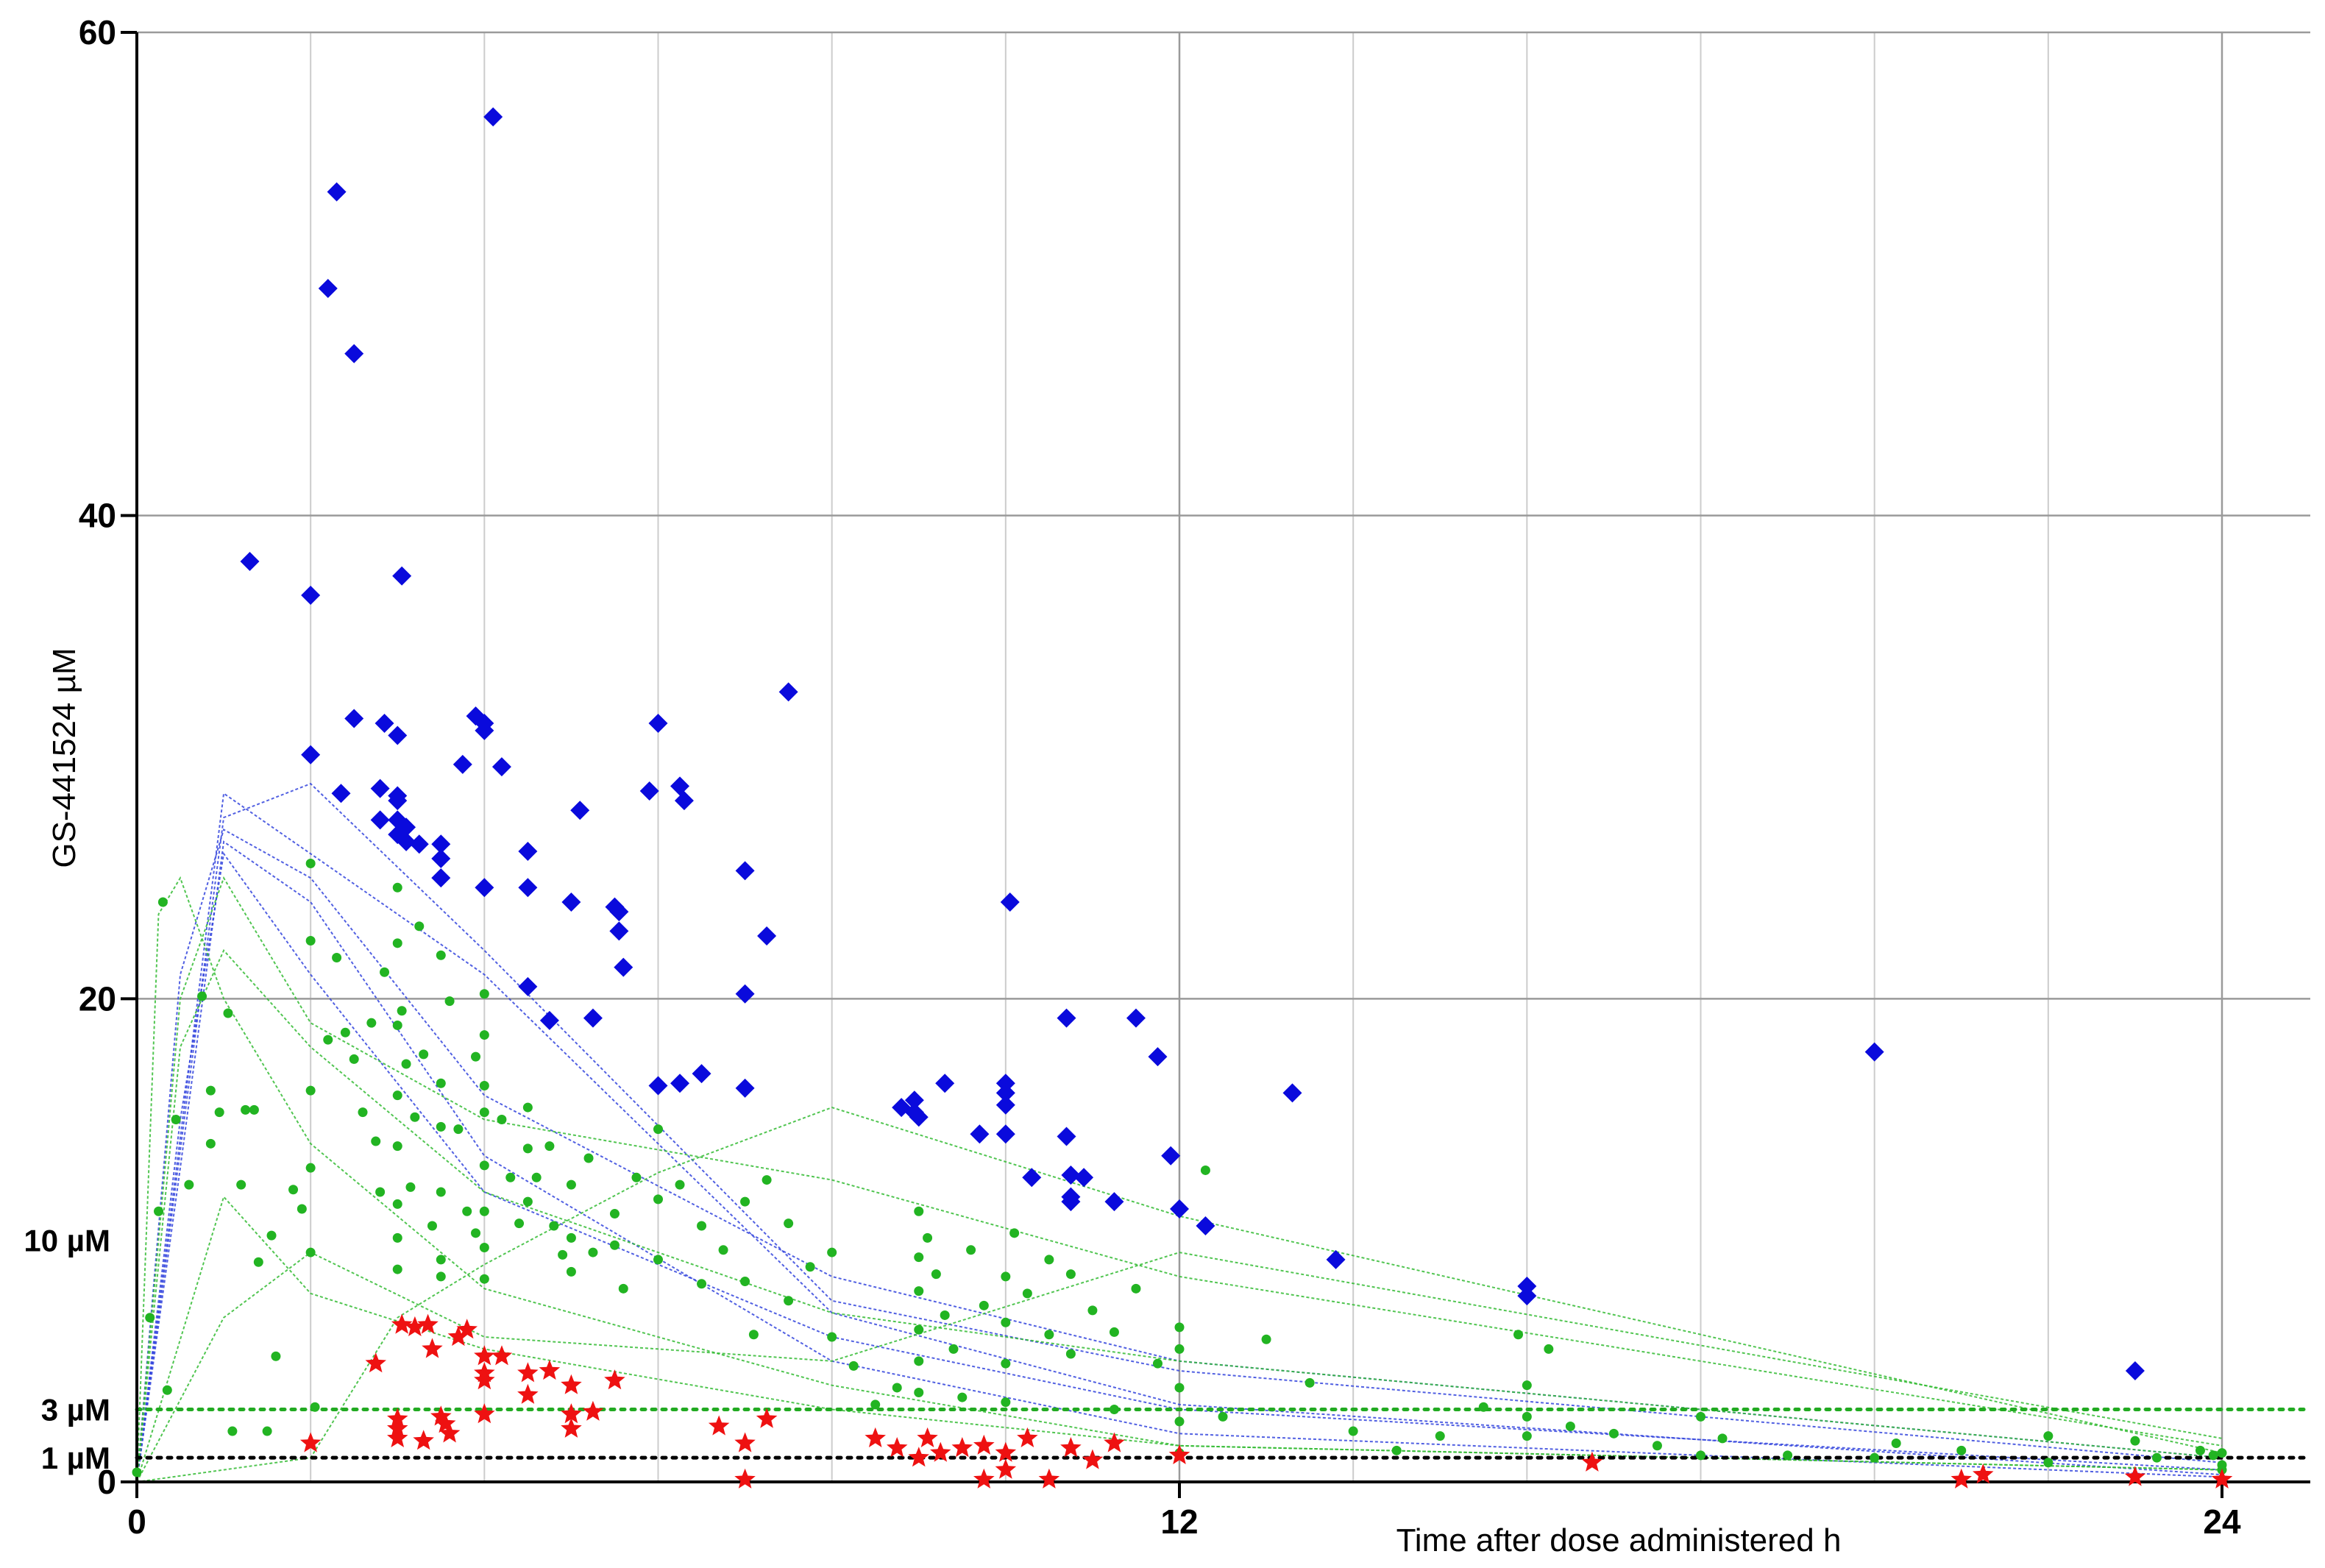 The image size is (2325, 1568). What do you see at coordinates (1179, 1522) in the screenshot?
I see `x-tick-label: 12` at bounding box center [1179, 1522].